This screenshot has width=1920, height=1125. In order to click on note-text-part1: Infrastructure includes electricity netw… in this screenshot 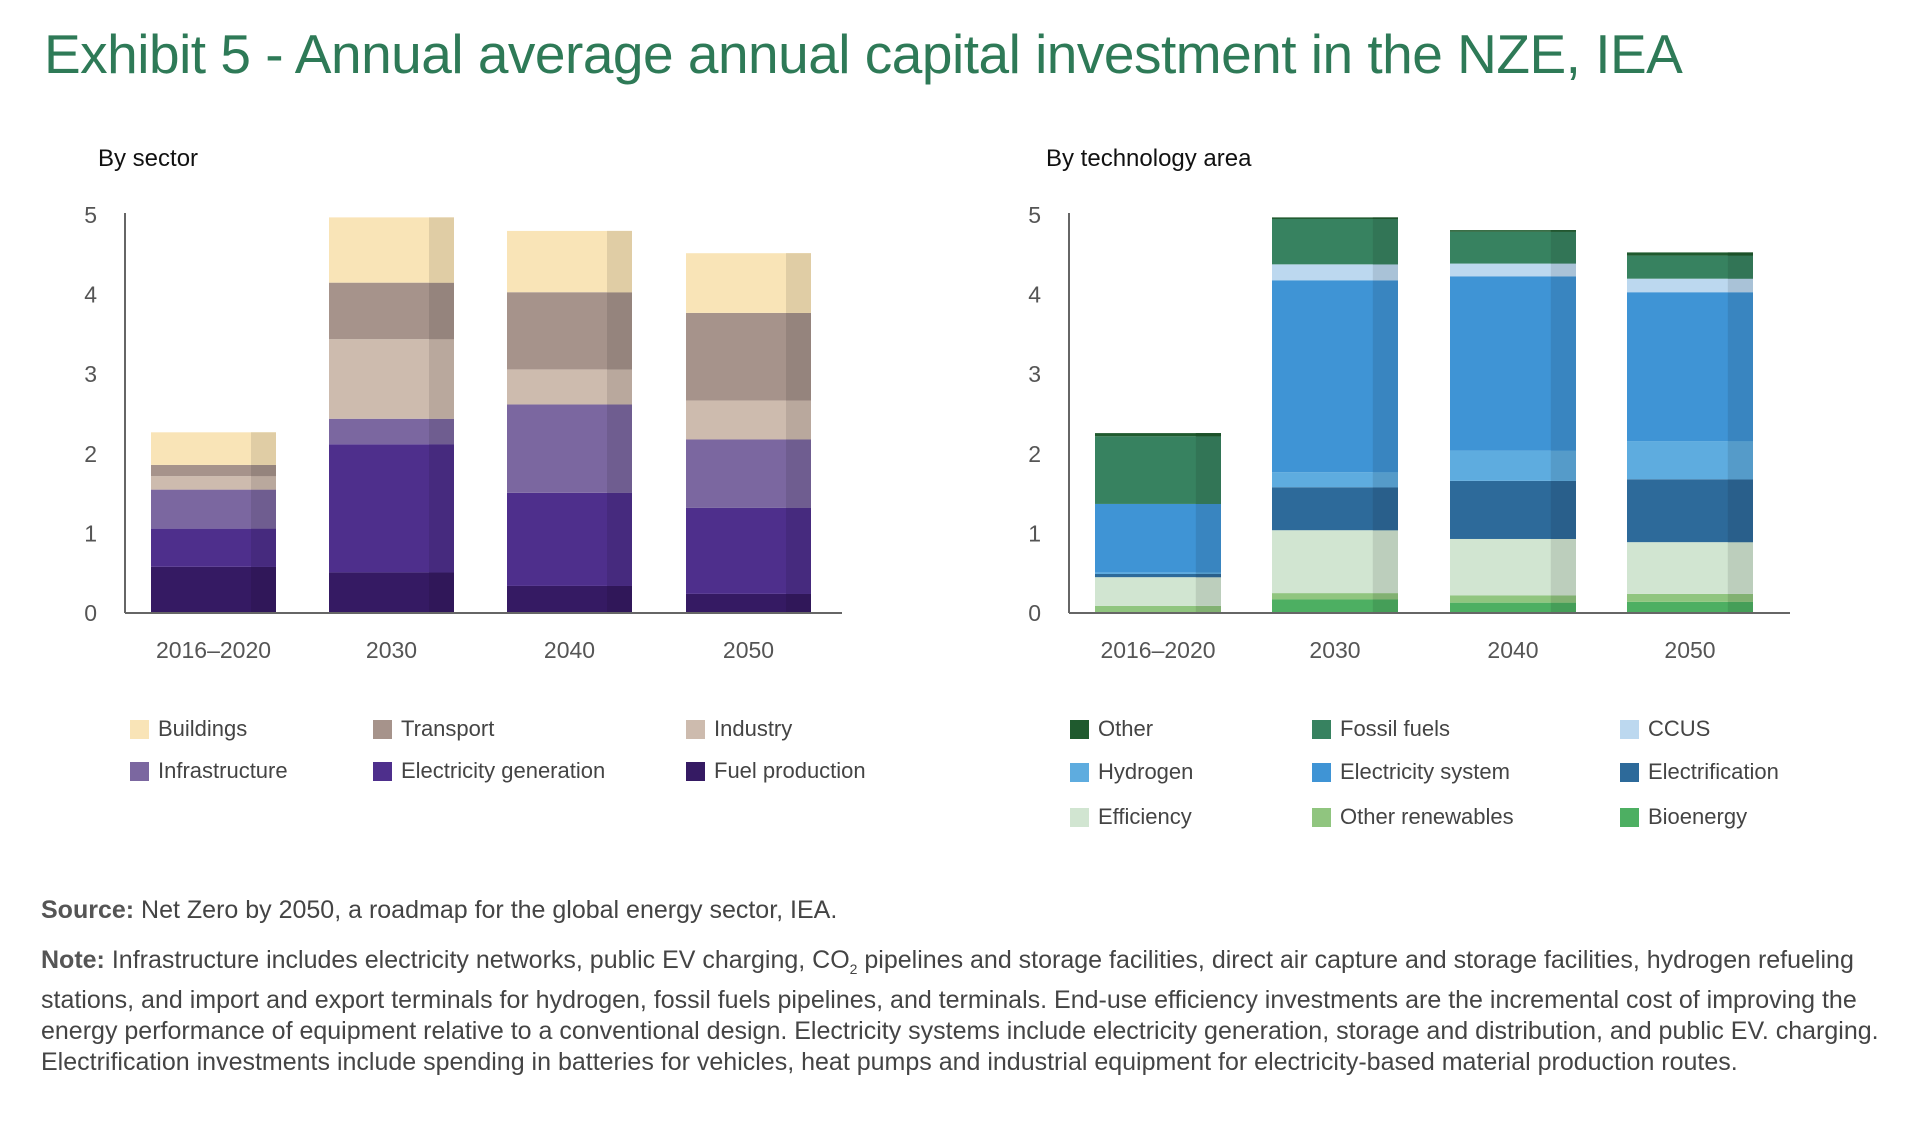, I will do `click(480, 960)`.